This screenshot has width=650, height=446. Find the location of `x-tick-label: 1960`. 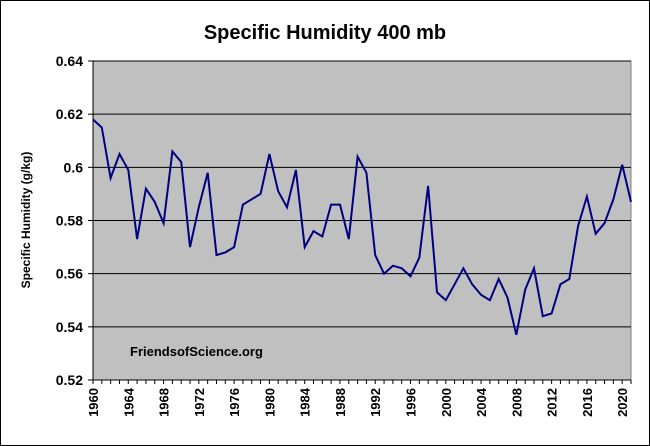

x-tick-label: 1960 is located at coordinates (93, 402).